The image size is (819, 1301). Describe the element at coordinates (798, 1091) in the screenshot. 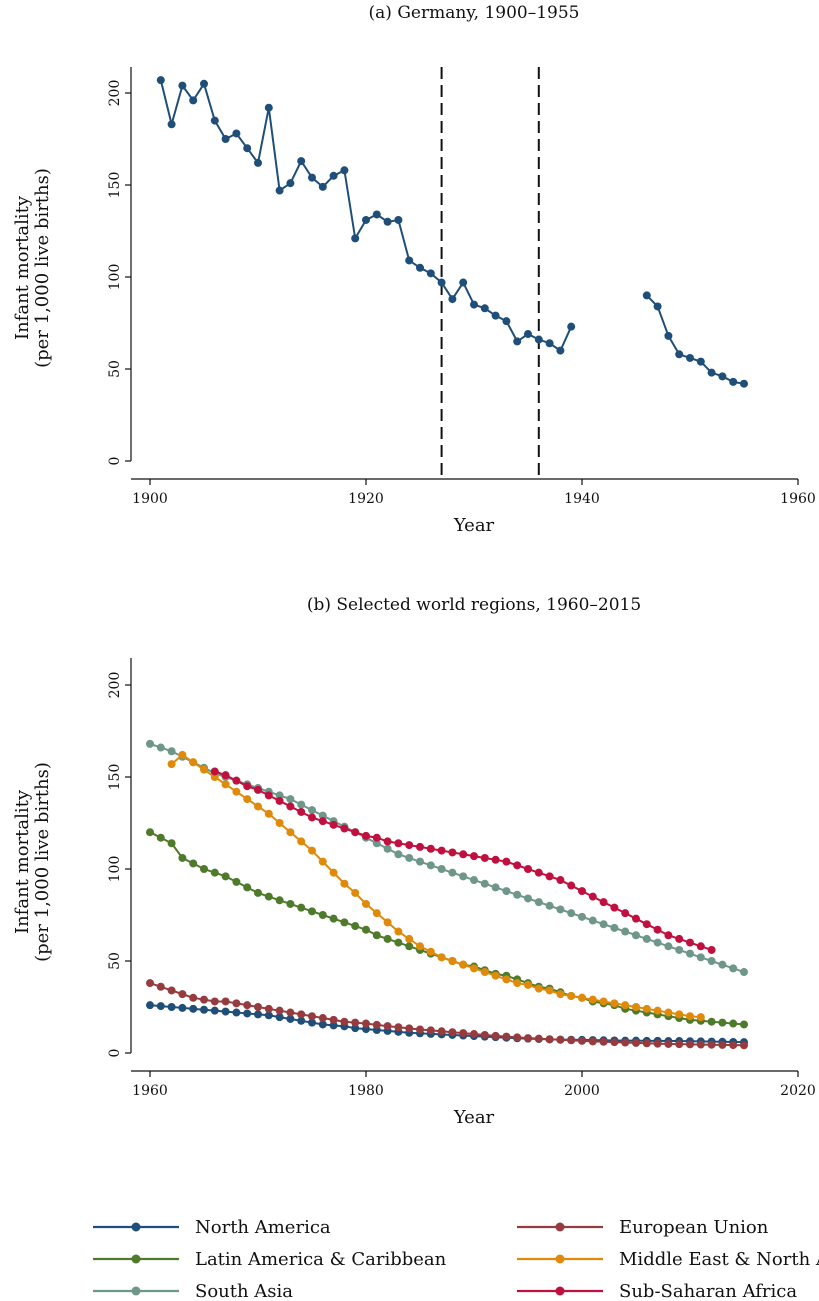

I see `x-tick-label: 2020` at that location.